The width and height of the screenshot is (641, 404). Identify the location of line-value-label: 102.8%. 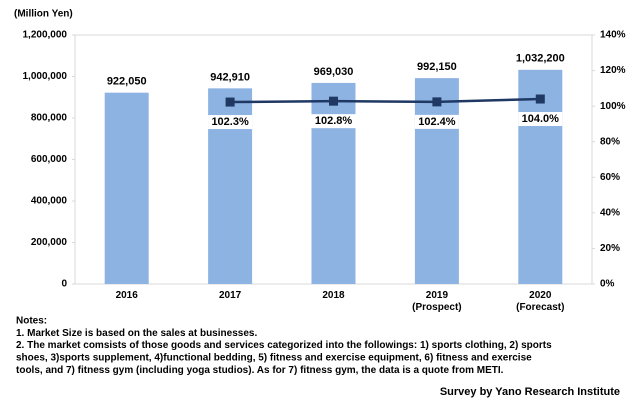
(334, 121).